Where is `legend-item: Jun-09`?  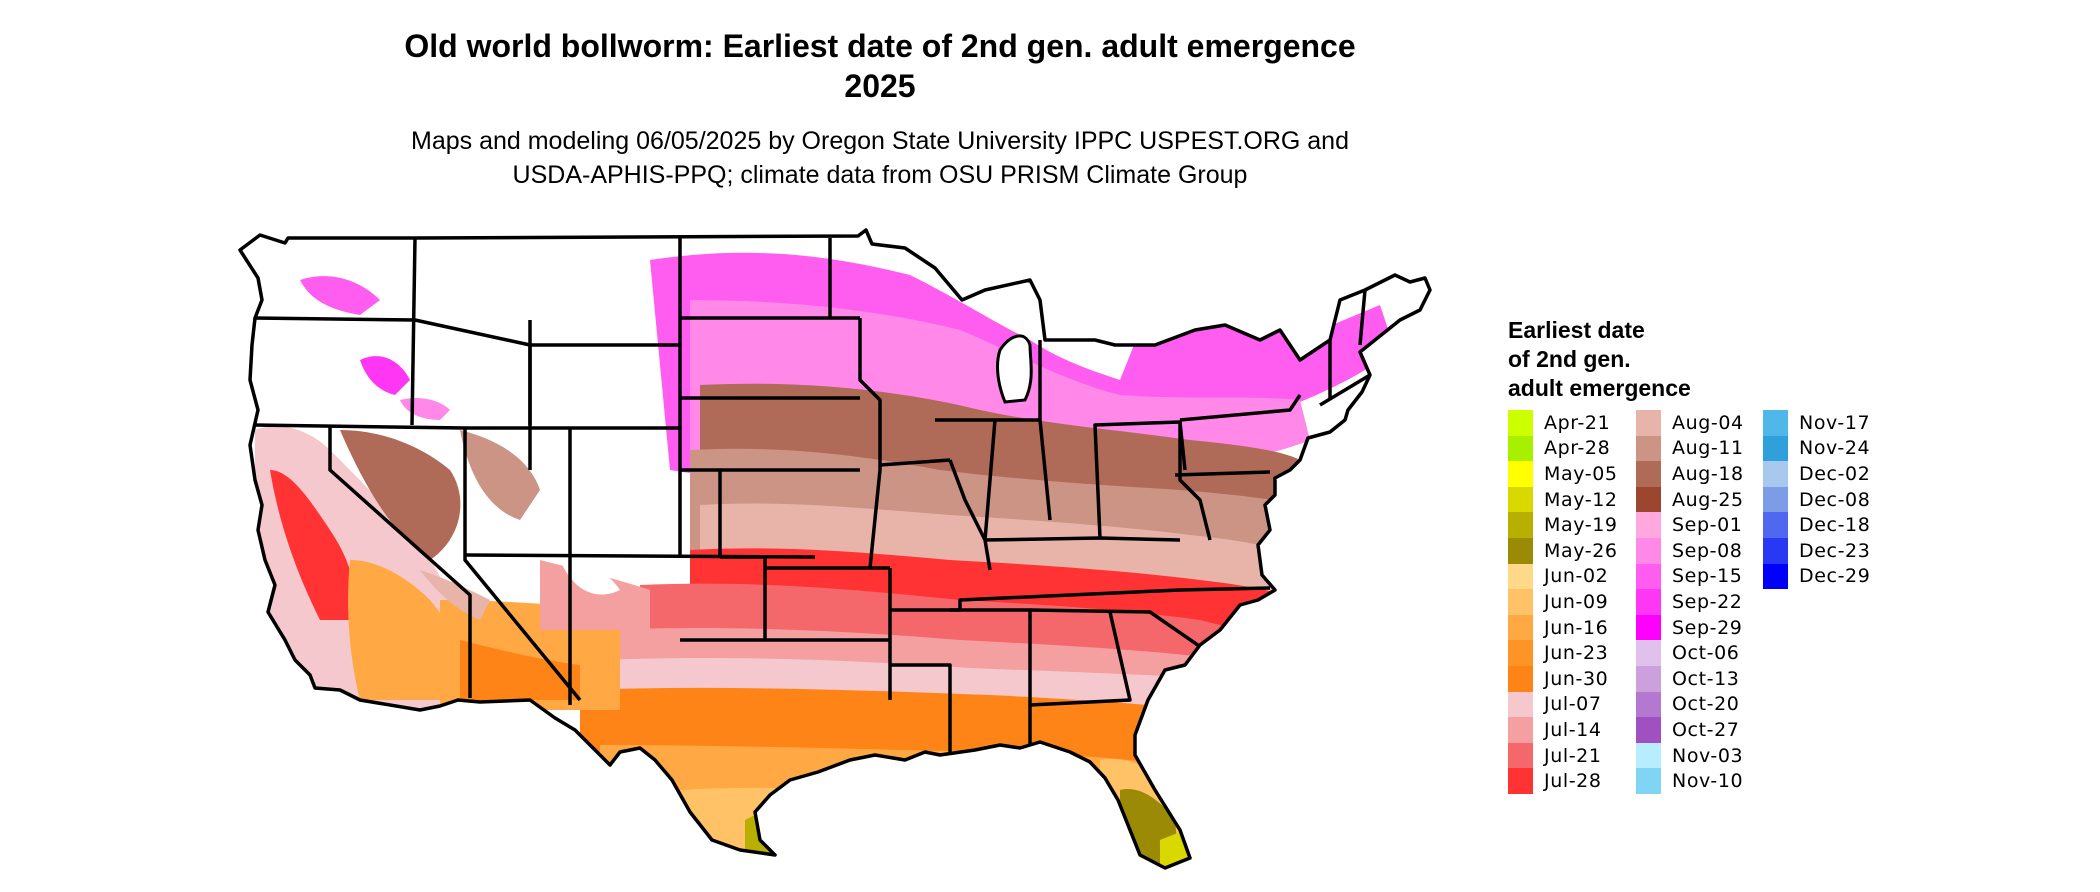 legend-item: Jun-09 is located at coordinates (1563, 602).